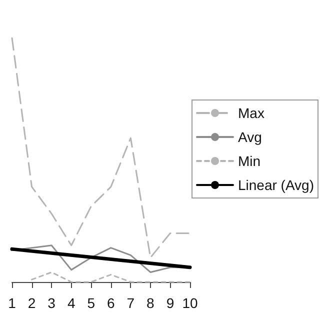 This screenshot has width=320, height=320. I want to click on x-tick-label: 2, so click(32, 303).